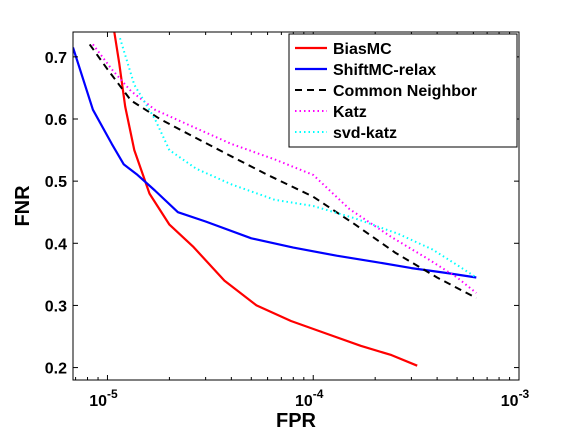 Image resolution: width=576 pixels, height=432 pixels. I want to click on legend-label: Common Neighbor, so click(405, 91).